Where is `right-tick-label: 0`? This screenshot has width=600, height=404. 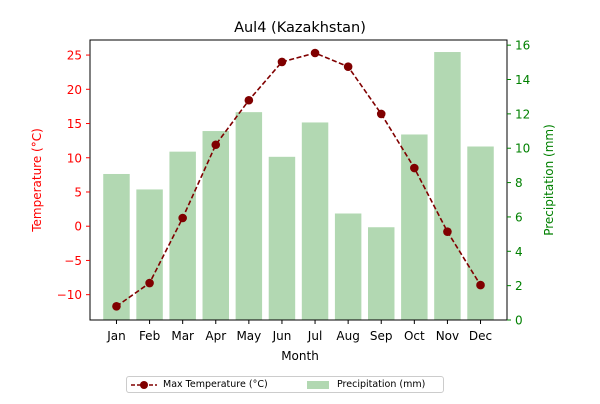
right-tick-label: 0 is located at coordinates (519, 321).